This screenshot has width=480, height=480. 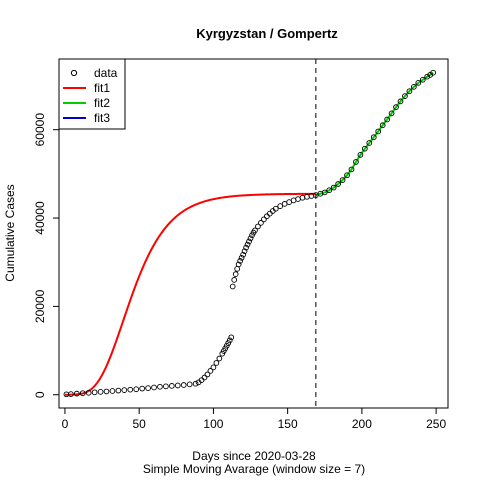 What do you see at coordinates (254, 469) in the screenshot?
I see `x-axis-subtitle: Simple Moving Avarage (window size = 7)` at bounding box center [254, 469].